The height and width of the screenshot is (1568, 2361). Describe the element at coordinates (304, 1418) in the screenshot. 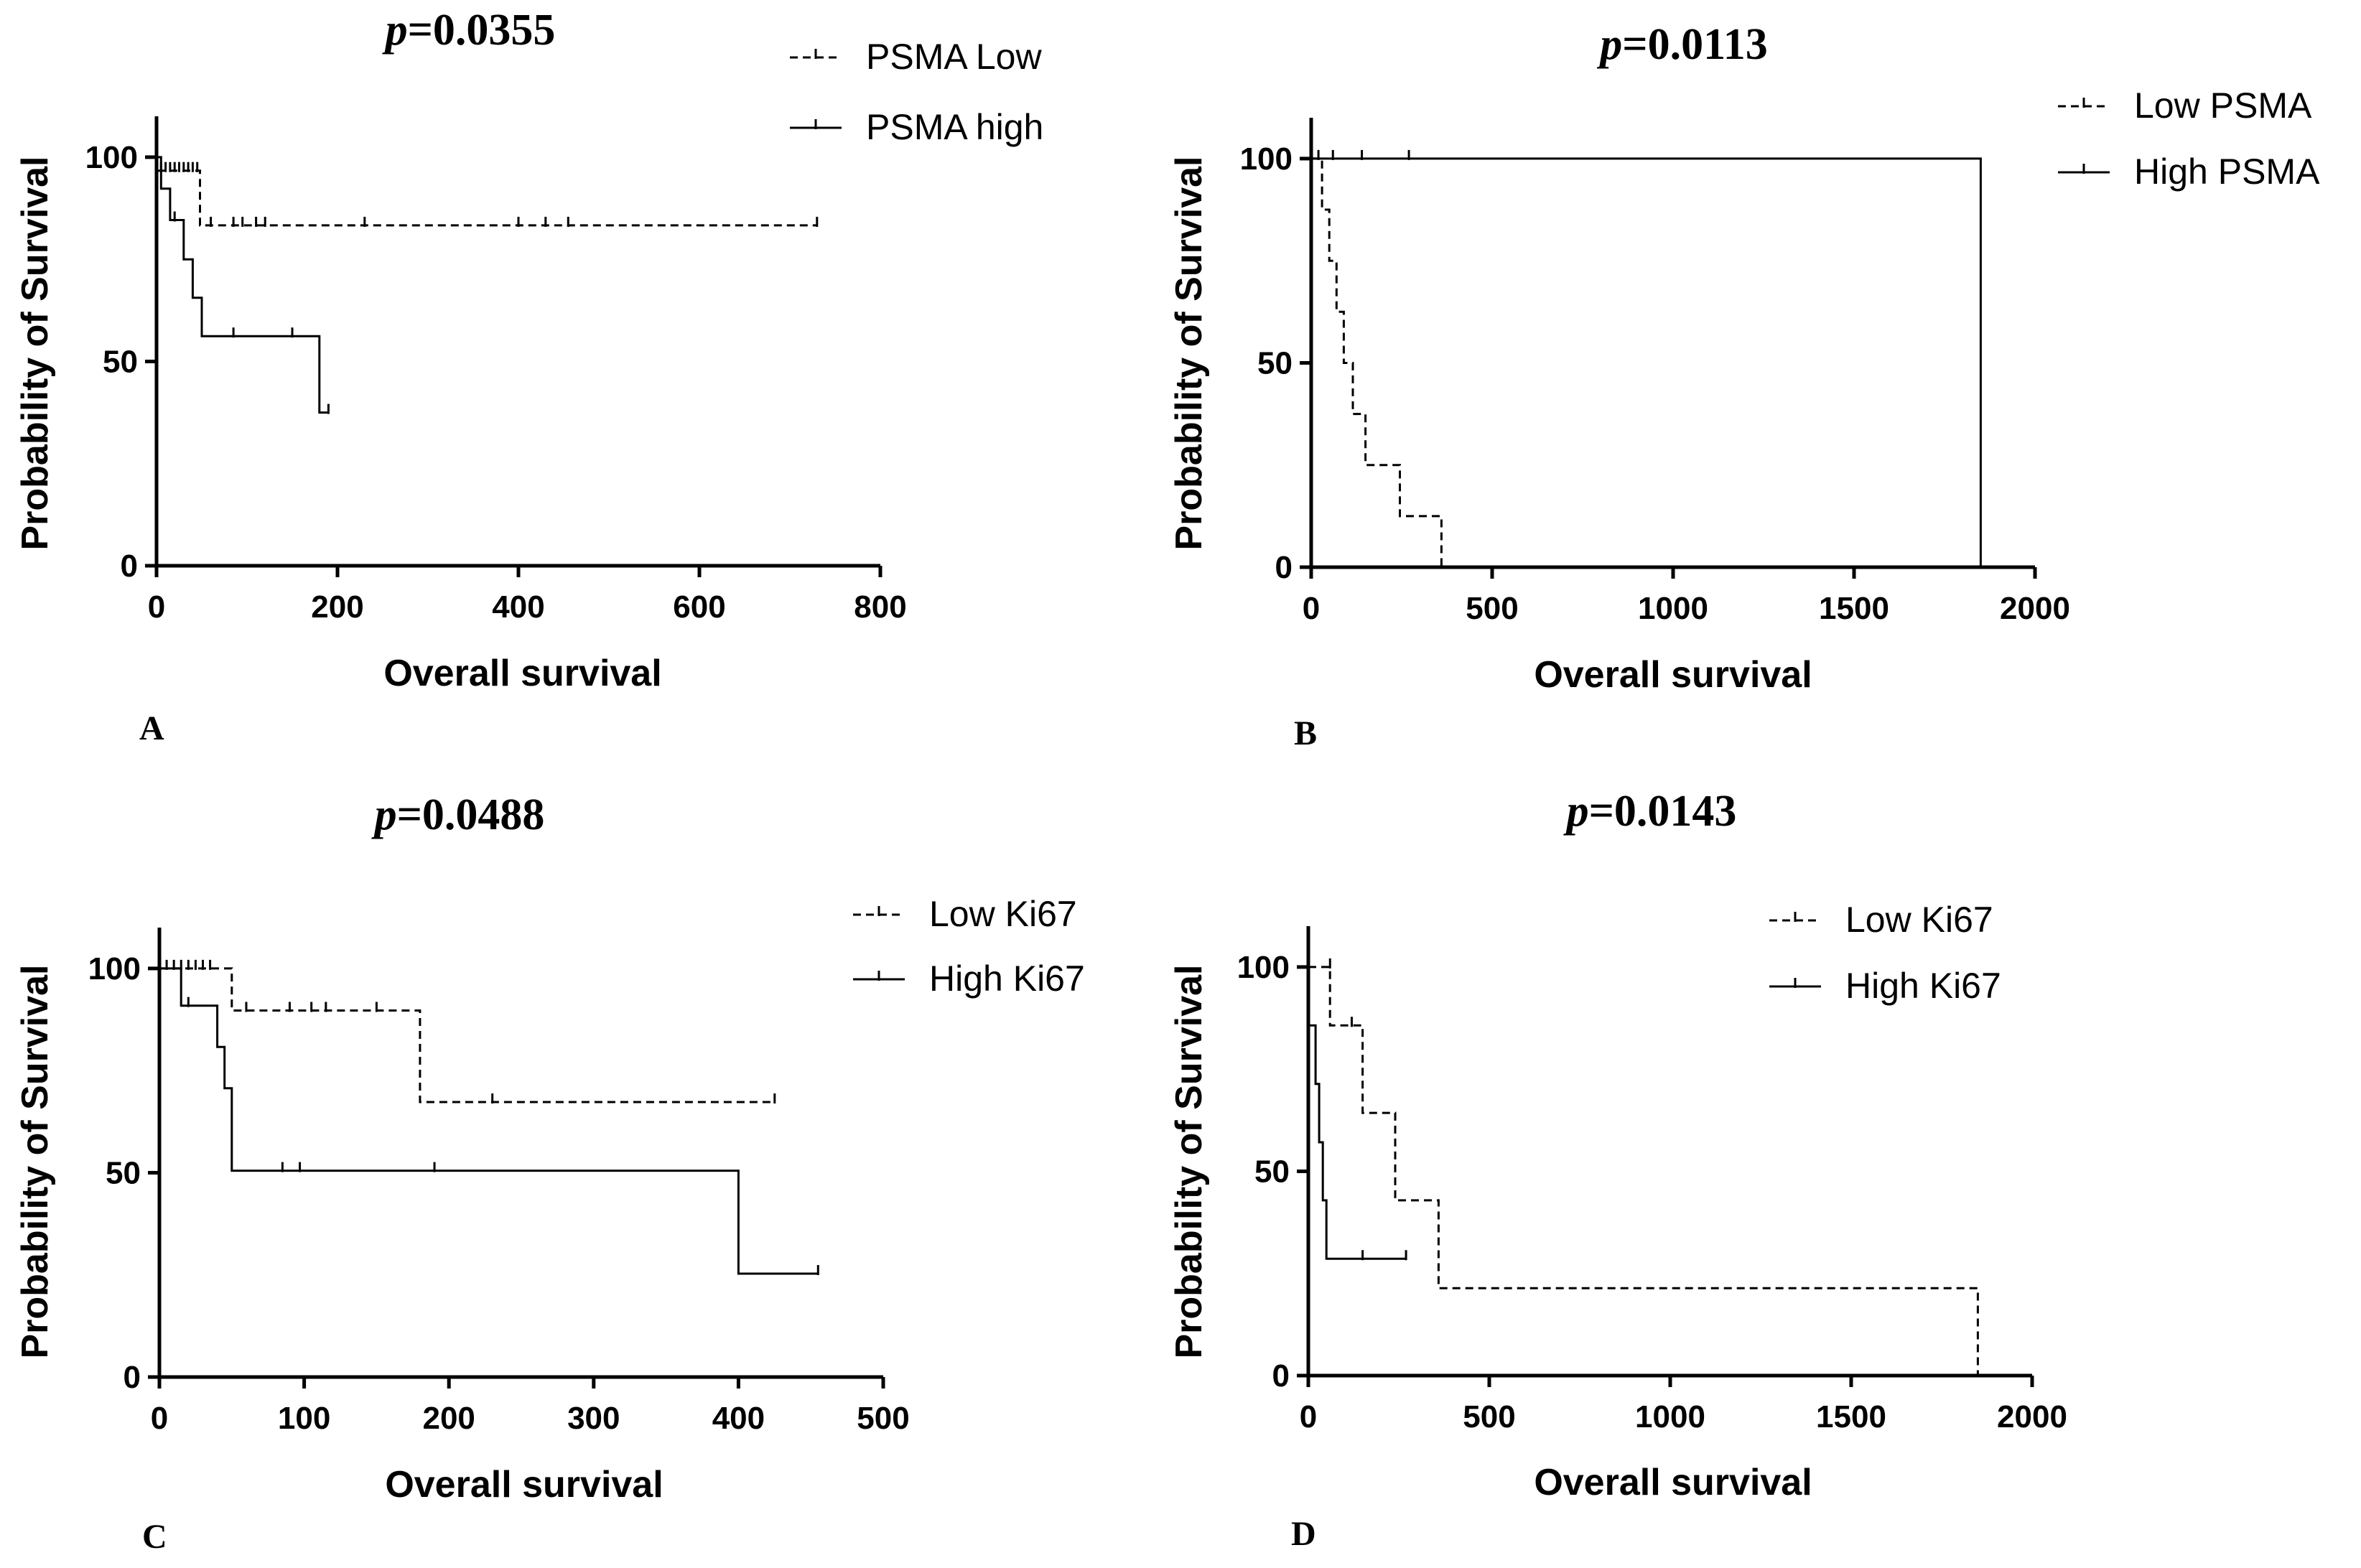

I see `x-tick-label: 100` at that location.